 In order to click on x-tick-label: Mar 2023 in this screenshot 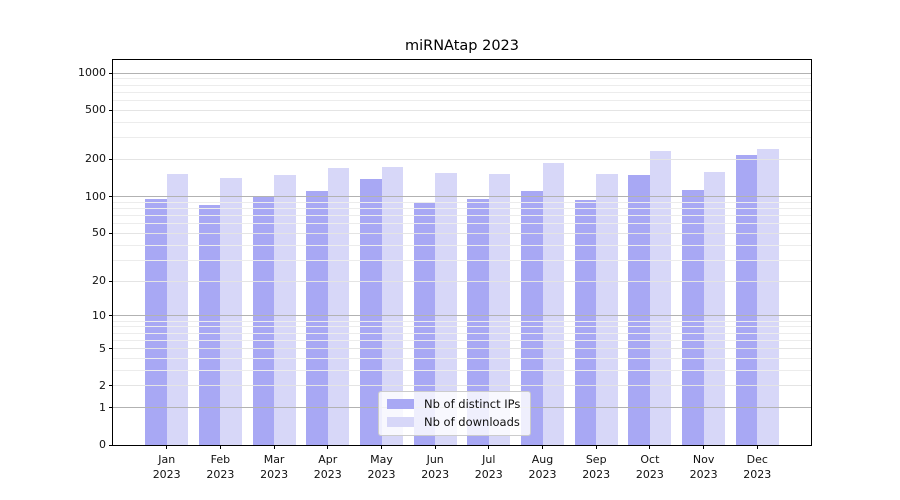, I will do `click(274, 467)`.